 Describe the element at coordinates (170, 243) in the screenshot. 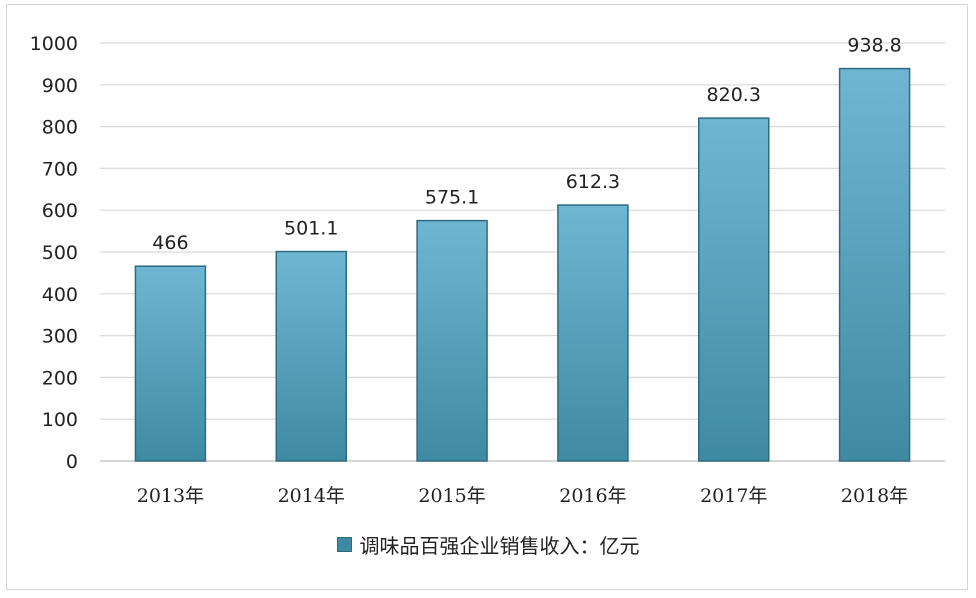

I see `data-label: 466` at that location.